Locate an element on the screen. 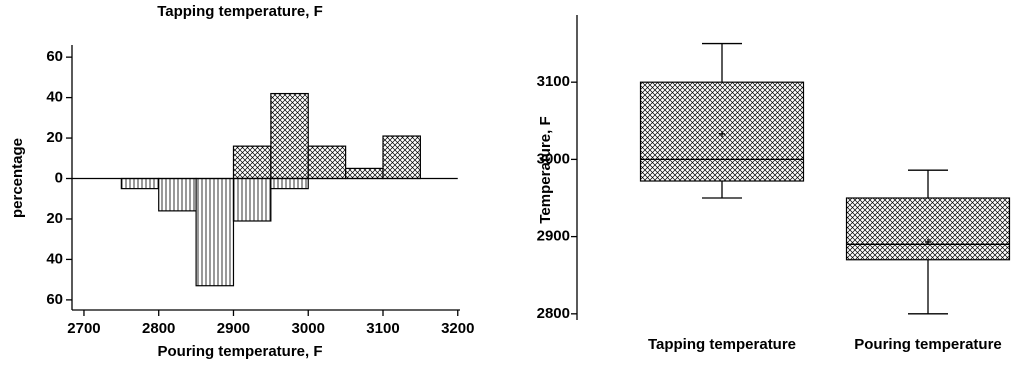 The width and height of the screenshot is (1032, 371). x-tick-label: 3000 is located at coordinates (308, 328).